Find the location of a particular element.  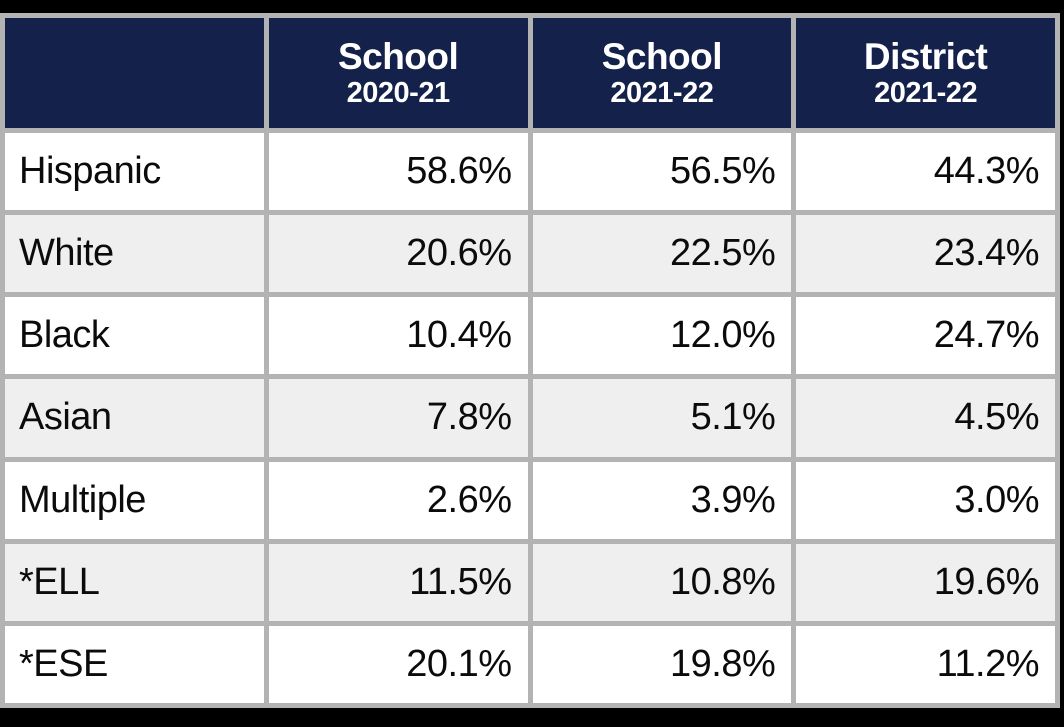

cell-value: 3.0% is located at coordinates (925, 500).